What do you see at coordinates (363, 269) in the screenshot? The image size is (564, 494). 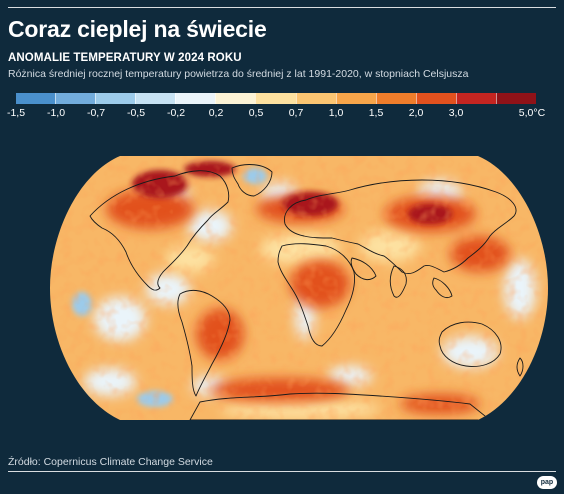 I see `arabia-coast` at bounding box center [363, 269].